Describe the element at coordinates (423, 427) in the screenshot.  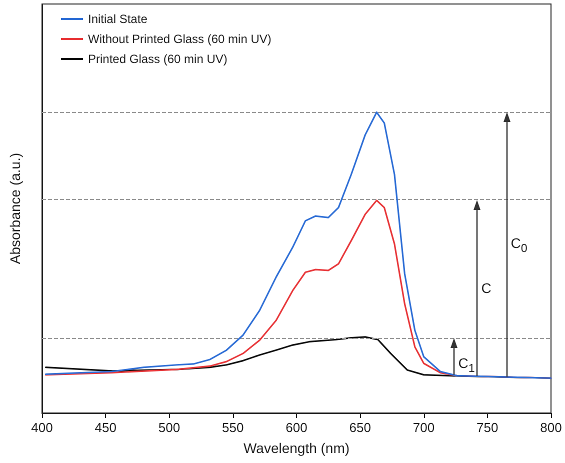
I see `x-tick-label: 700` at that location.